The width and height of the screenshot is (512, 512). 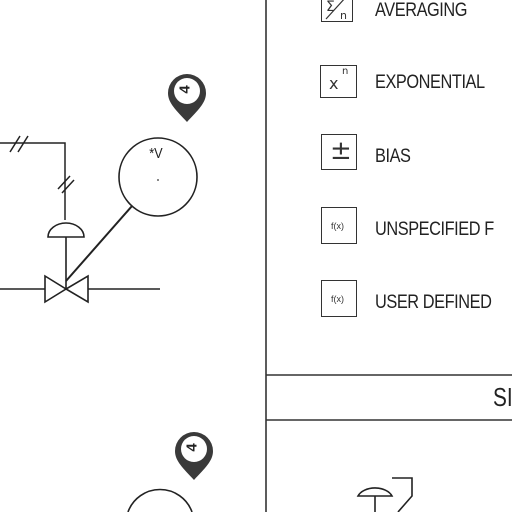 What do you see at coordinates (160, 500) in the screenshot?
I see `partial-instrument-bubble` at bounding box center [160, 500].